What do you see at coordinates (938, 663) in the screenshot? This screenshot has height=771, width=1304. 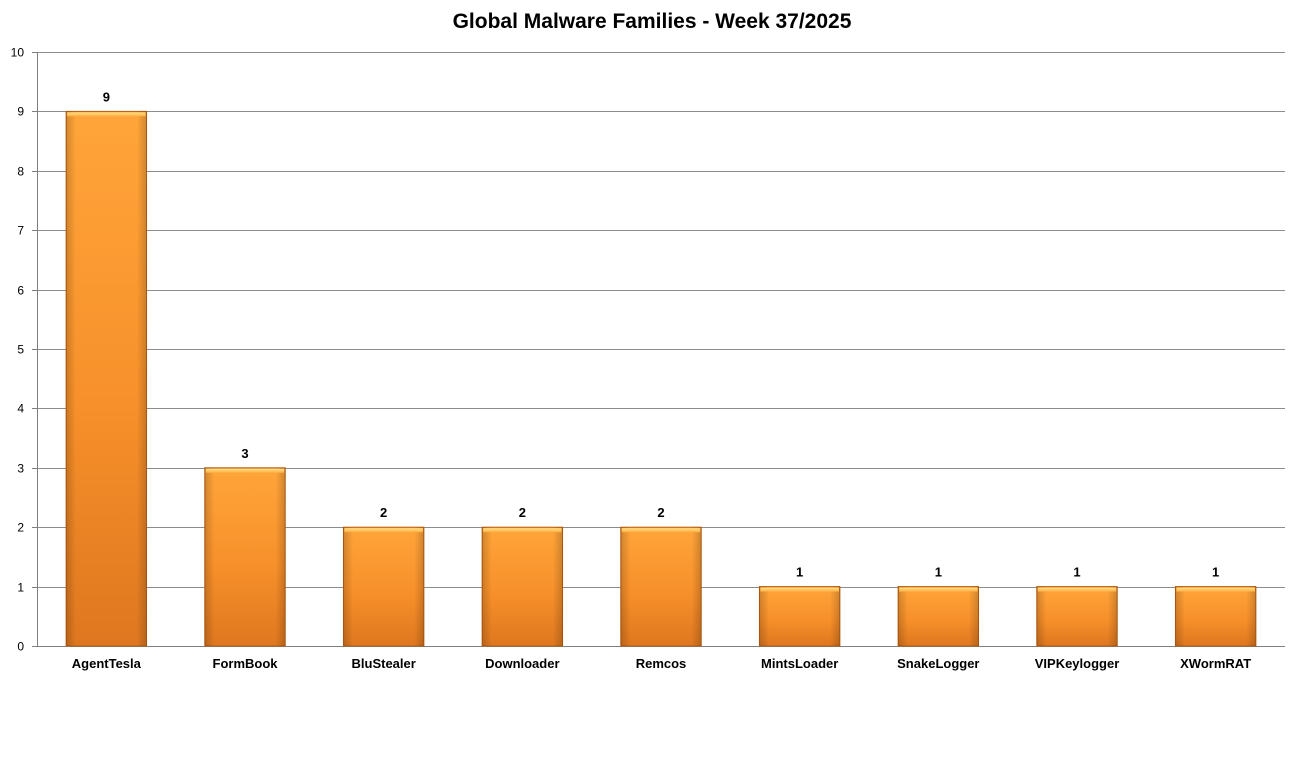 I see `x-tick-label: SnakeLogger` at bounding box center [938, 663].